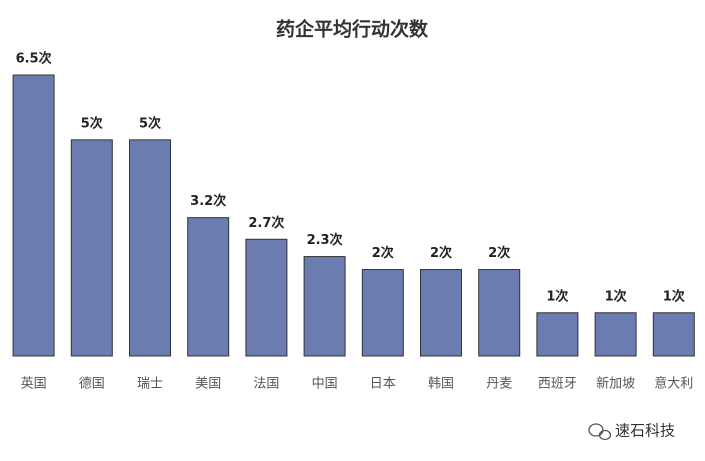 Image resolution: width=705 pixels, height=461 pixels. Describe the element at coordinates (325, 240) in the screenshot. I see `value-label: 2.3次` at that location.